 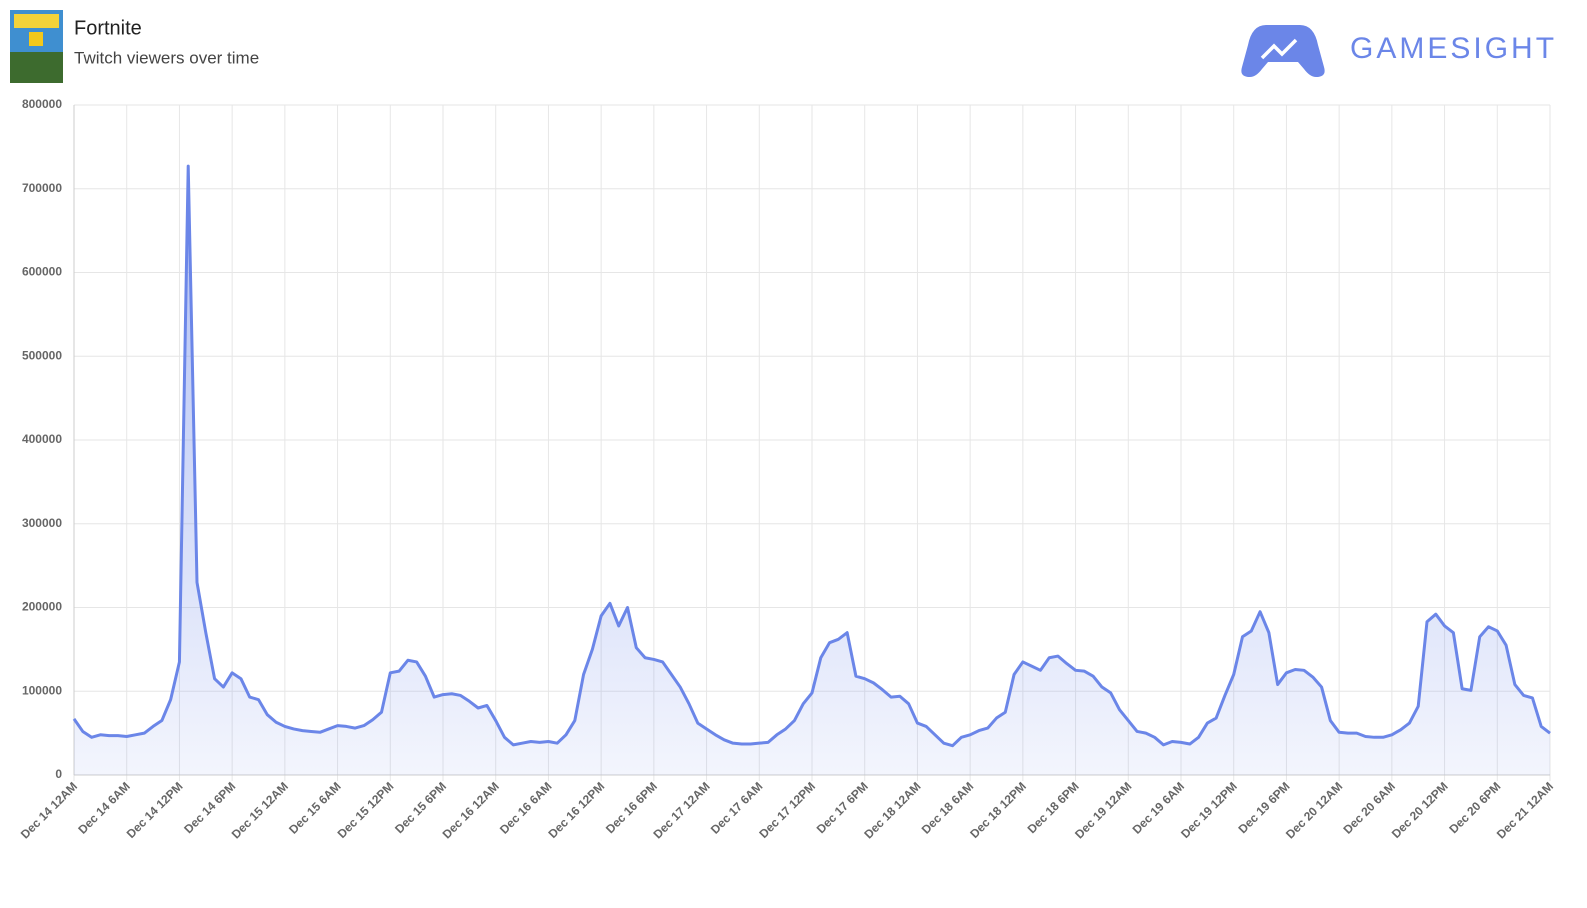 What do you see at coordinates (49, 810) in the screenshot?
I see `x-tick-label: Dec 14 12AM` at bounding box center [49, 810].